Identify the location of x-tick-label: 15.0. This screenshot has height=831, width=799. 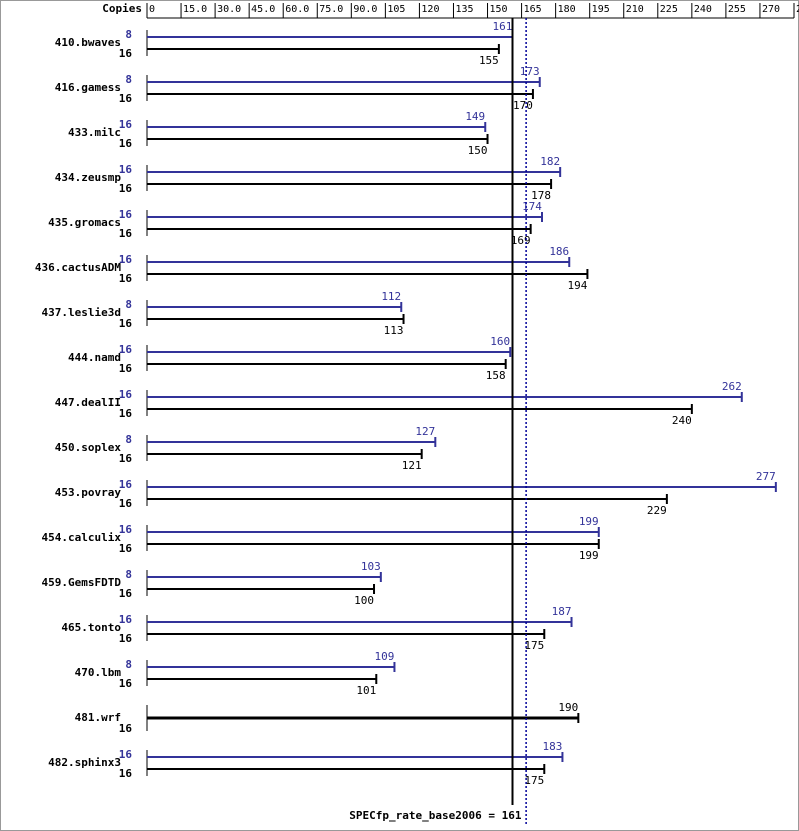
(195, 9).